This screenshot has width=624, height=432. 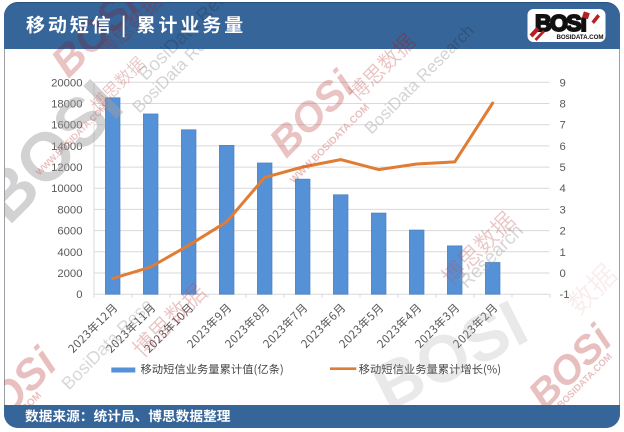 What do you see at coordinates (69, 210) in the screenshot?
I see `svg-text: 8000` at bounding box center [69, 210].